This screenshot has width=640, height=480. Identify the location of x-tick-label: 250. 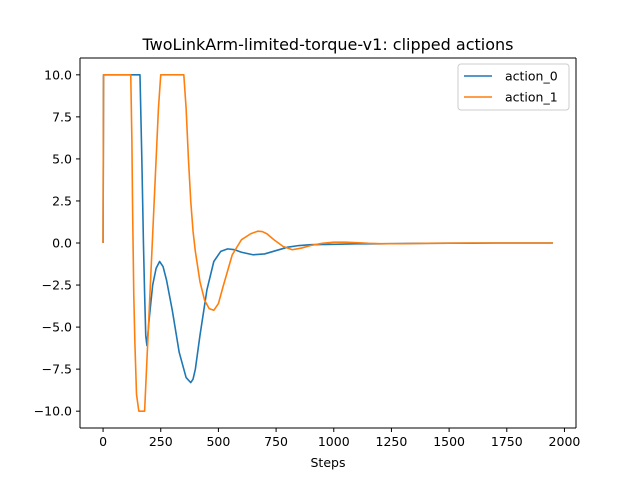
(161, 441).